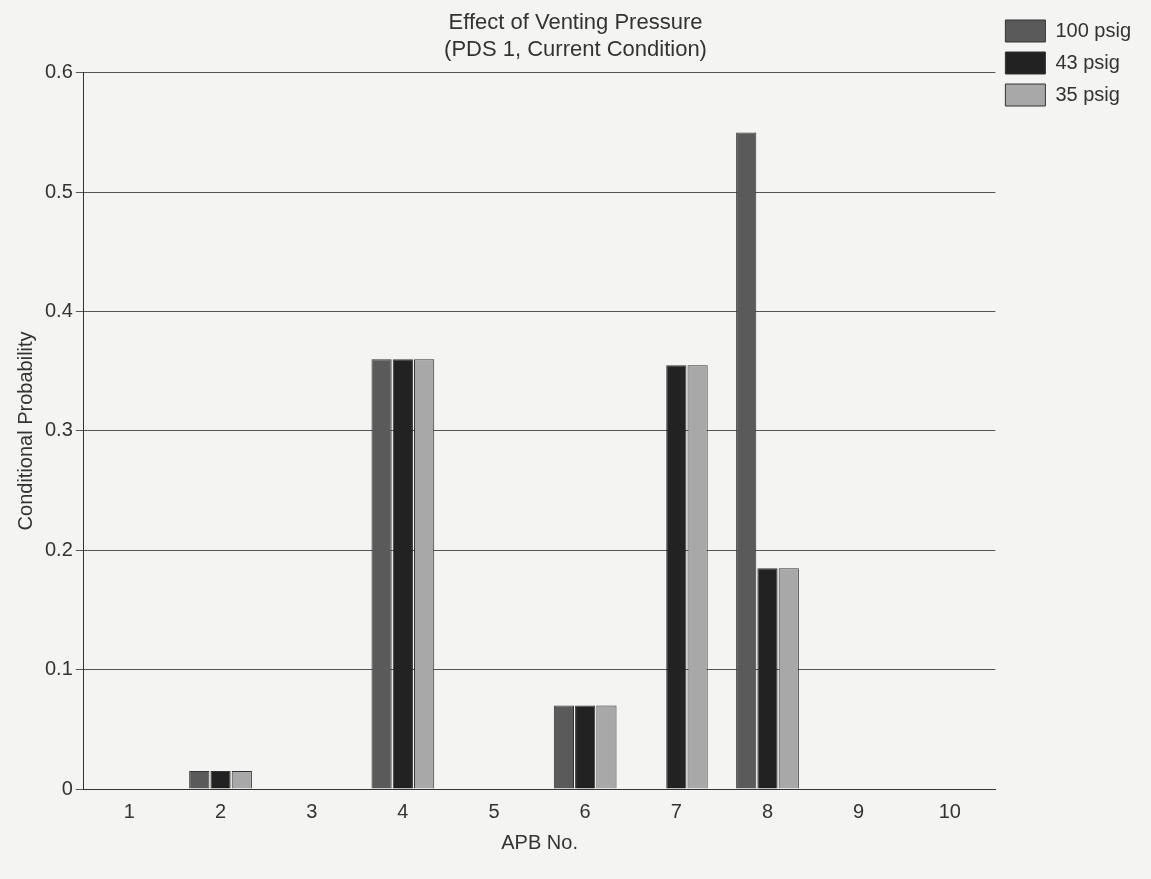 The width and height of the screenshot is (1151, 879). What do you see at coordinates (129, 810) in the screenshot?
I see `x-tick-label: 1` at bounding box center [129, 810].